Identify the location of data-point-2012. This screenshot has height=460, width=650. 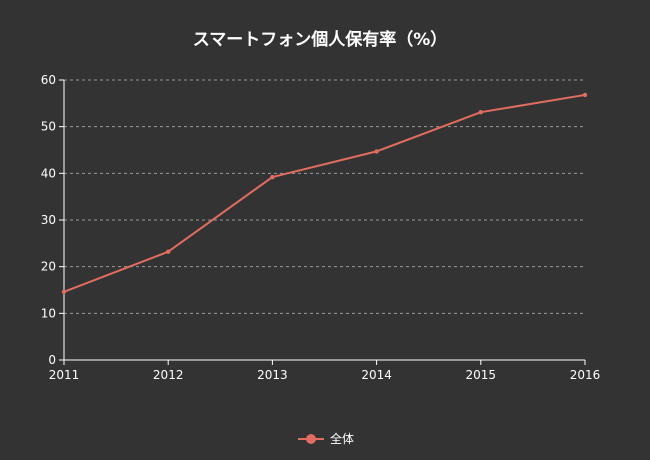
(168, 251).